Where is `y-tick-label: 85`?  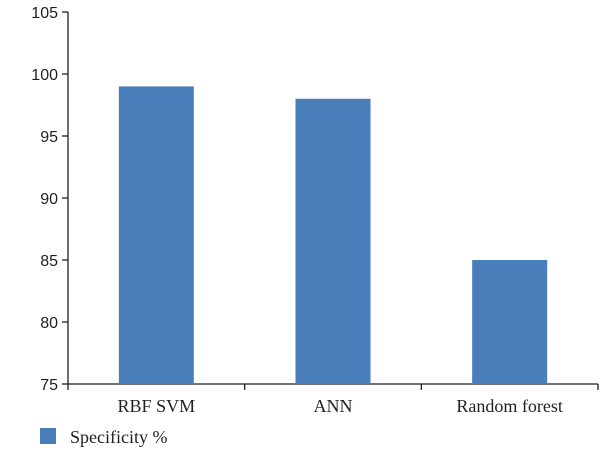 y-tick-label: 85 is located at coordinates (49, 261).